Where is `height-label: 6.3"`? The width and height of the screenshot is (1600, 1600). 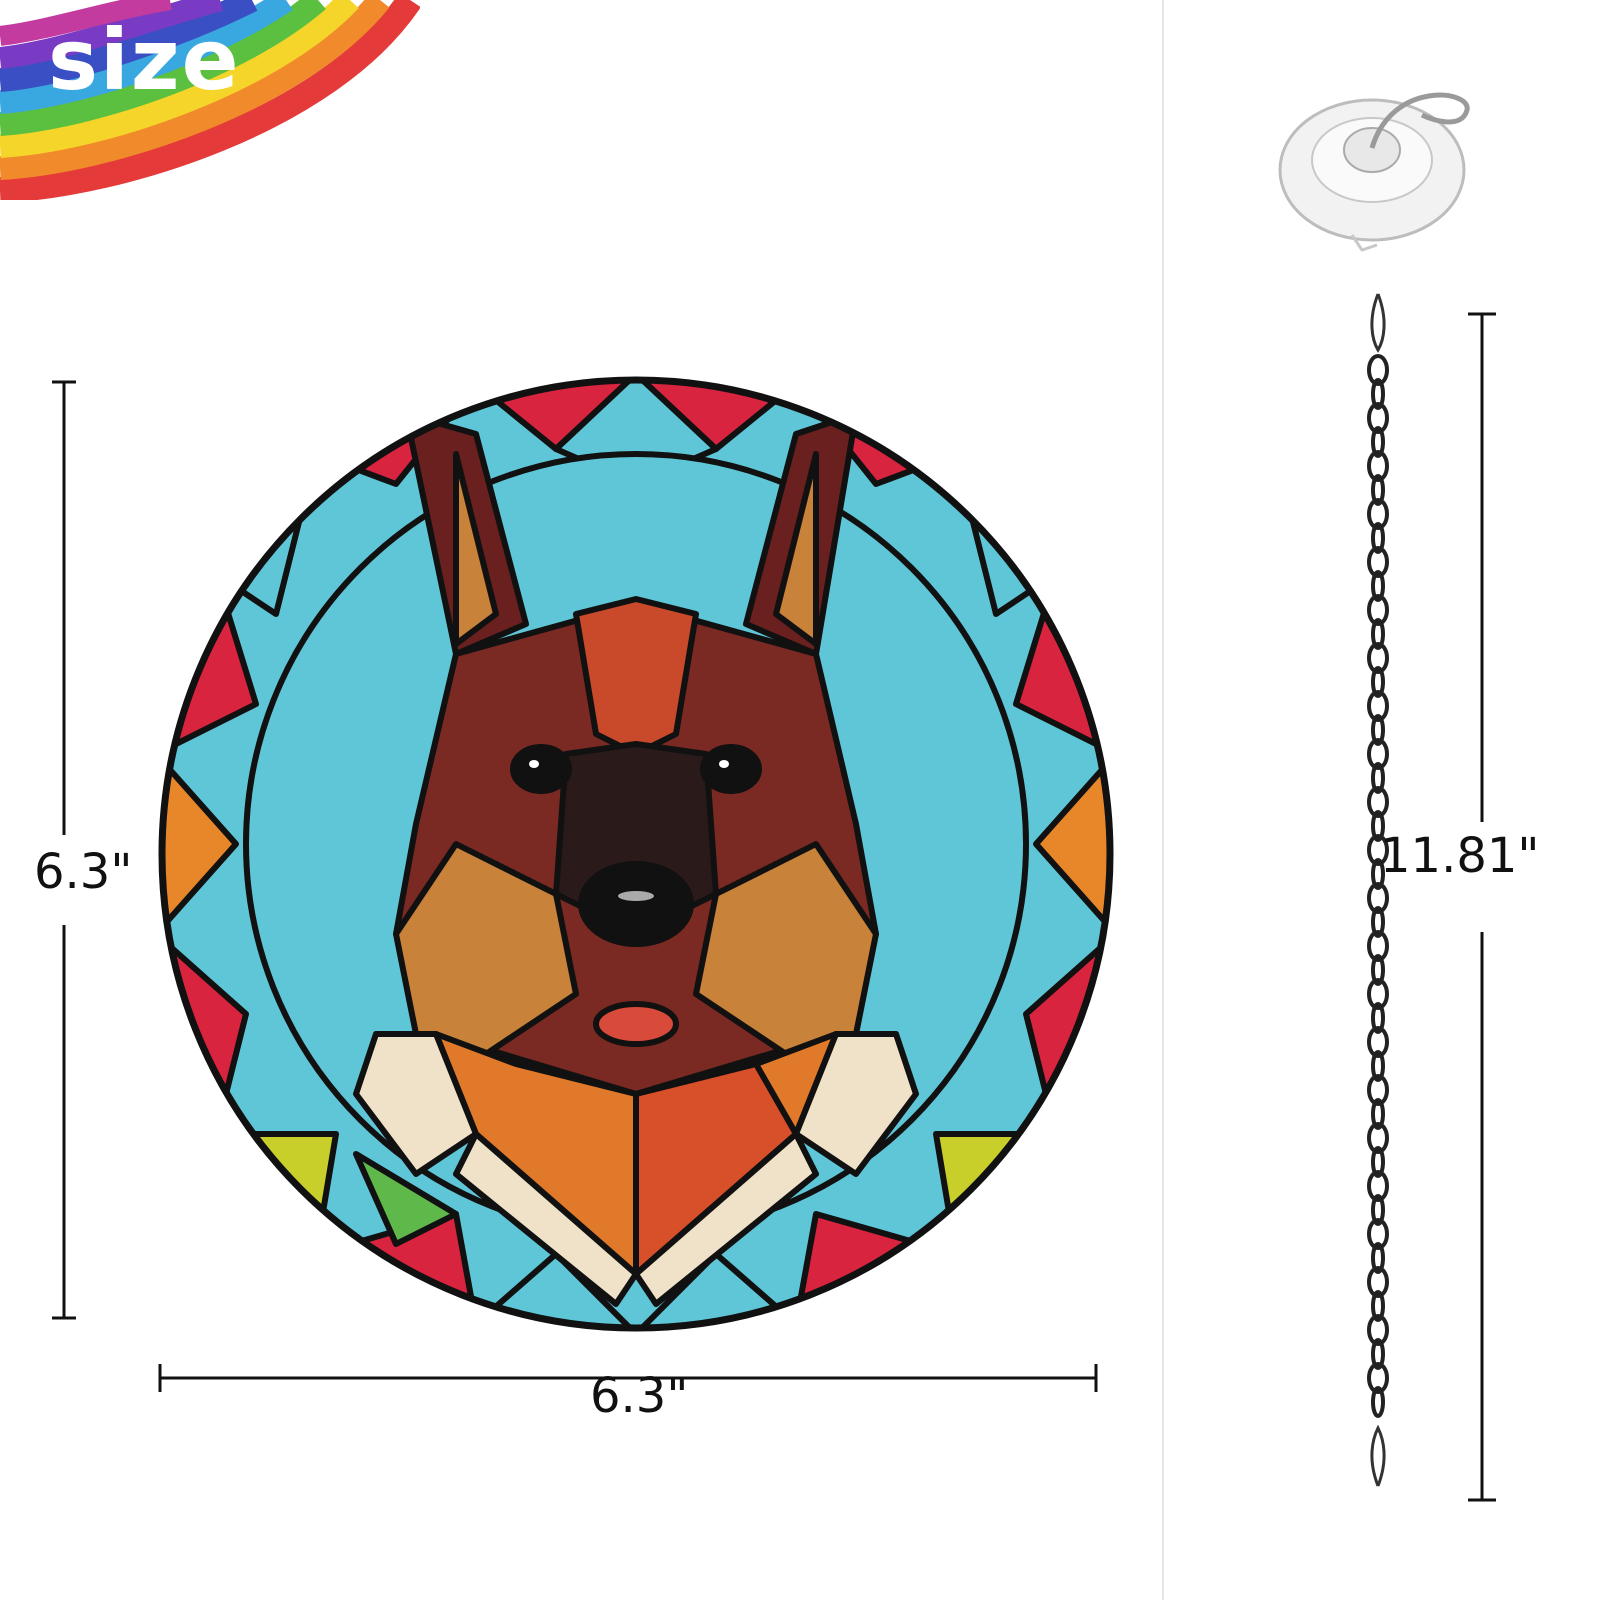
height-label: 6.3" is located at coordinates (83, 872).